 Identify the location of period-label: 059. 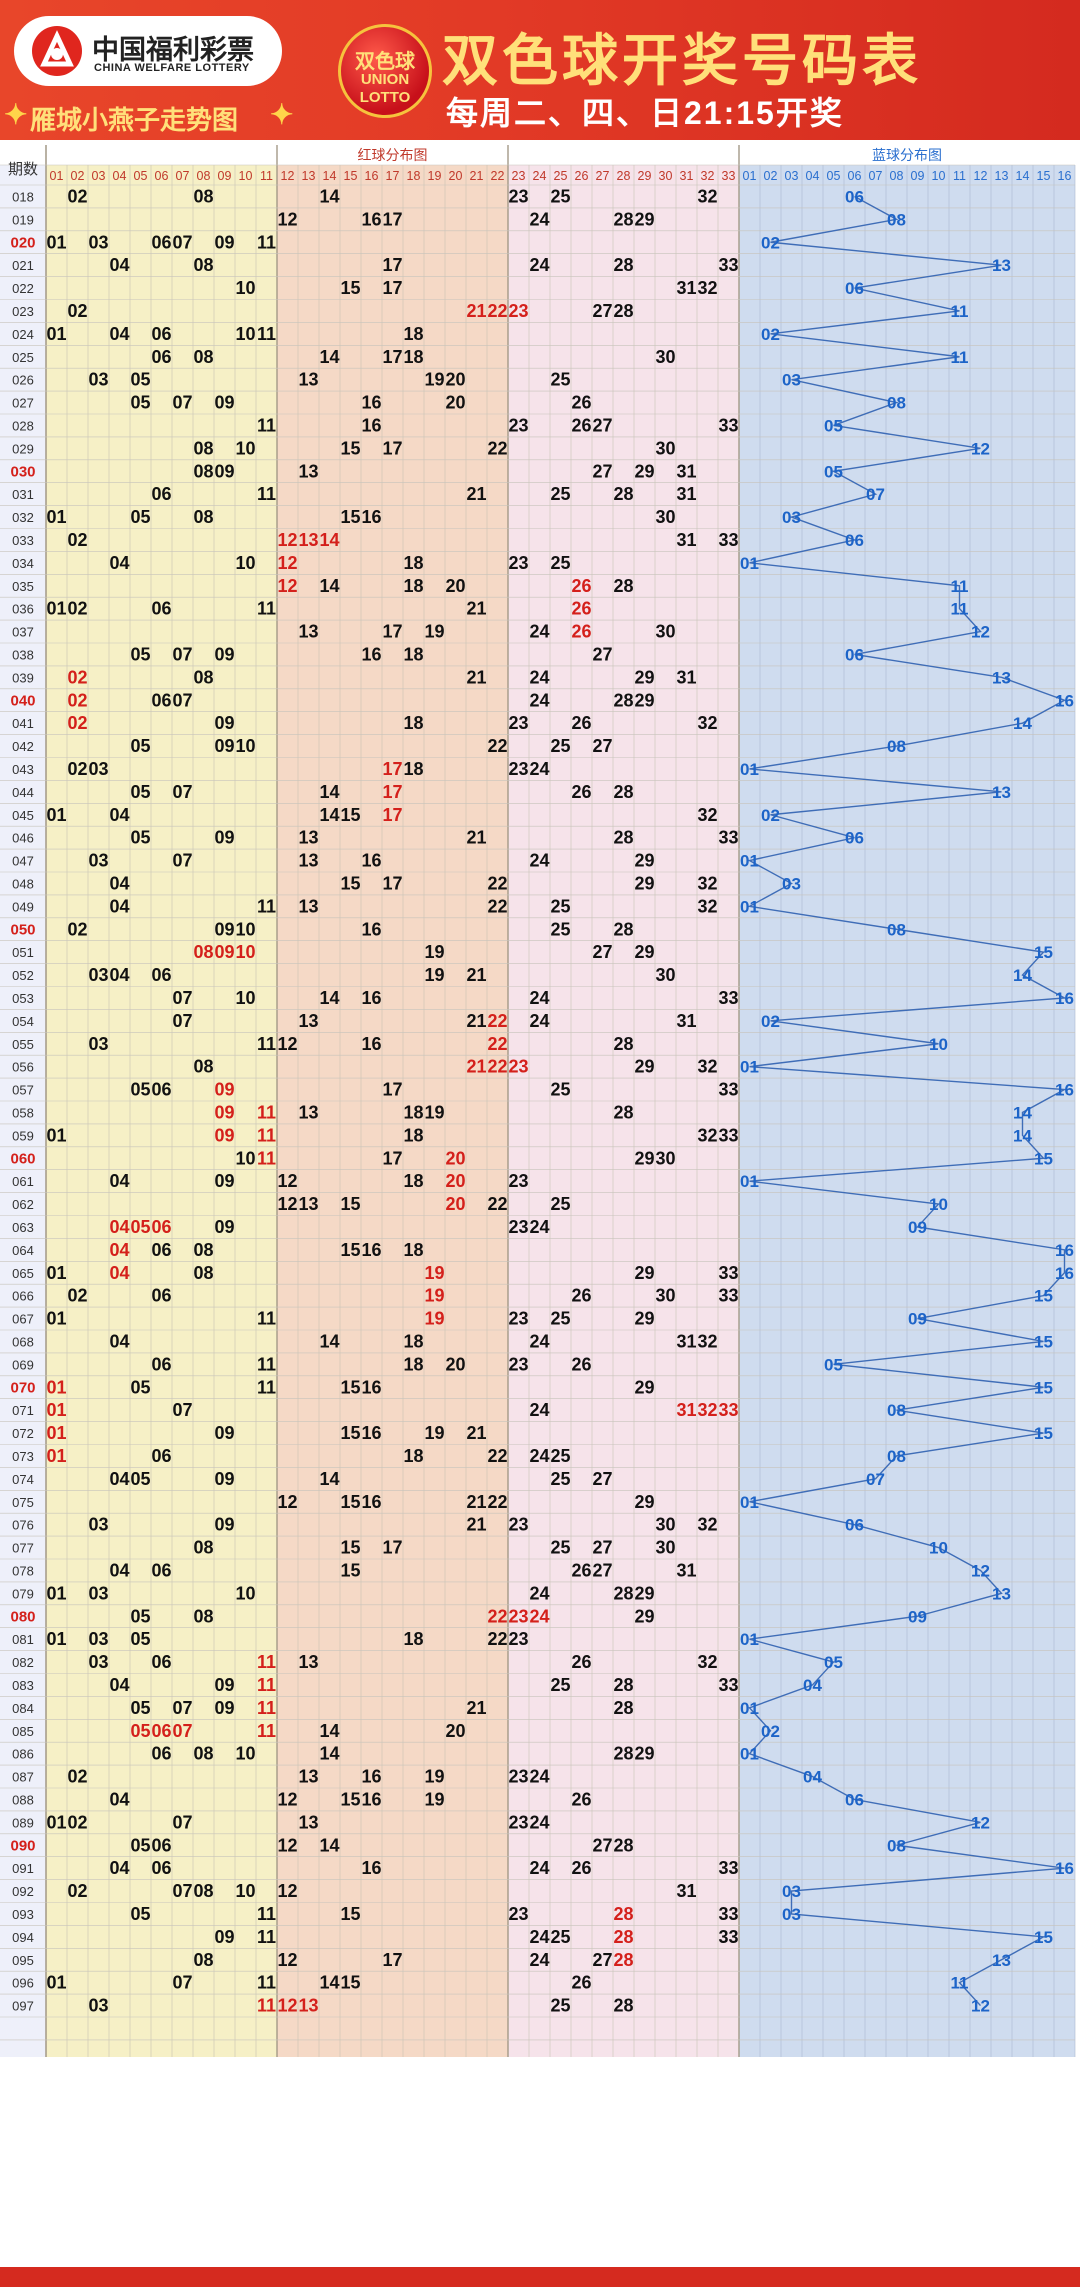
(23, 1135).